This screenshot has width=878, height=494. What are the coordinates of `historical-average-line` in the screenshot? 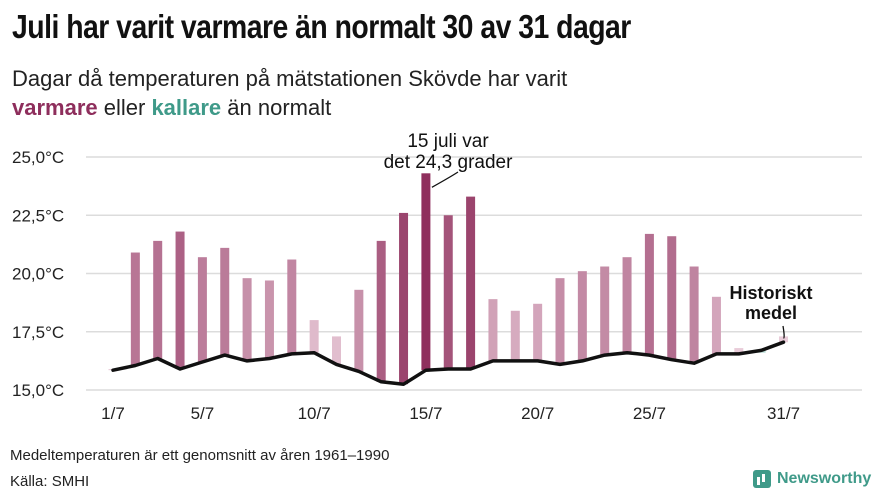 It's located at (448, 363).